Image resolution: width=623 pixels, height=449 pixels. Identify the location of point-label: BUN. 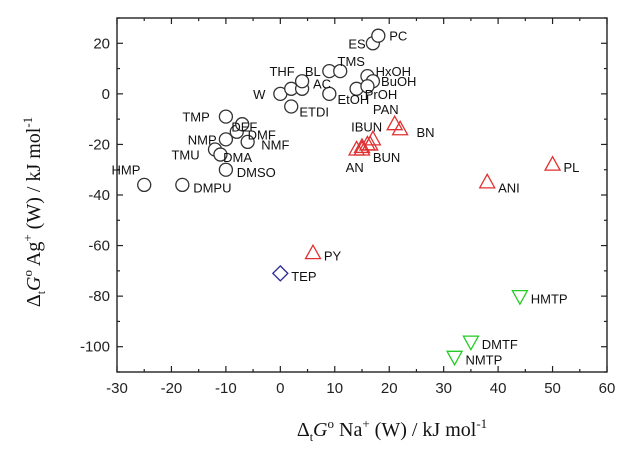
(386, 157).